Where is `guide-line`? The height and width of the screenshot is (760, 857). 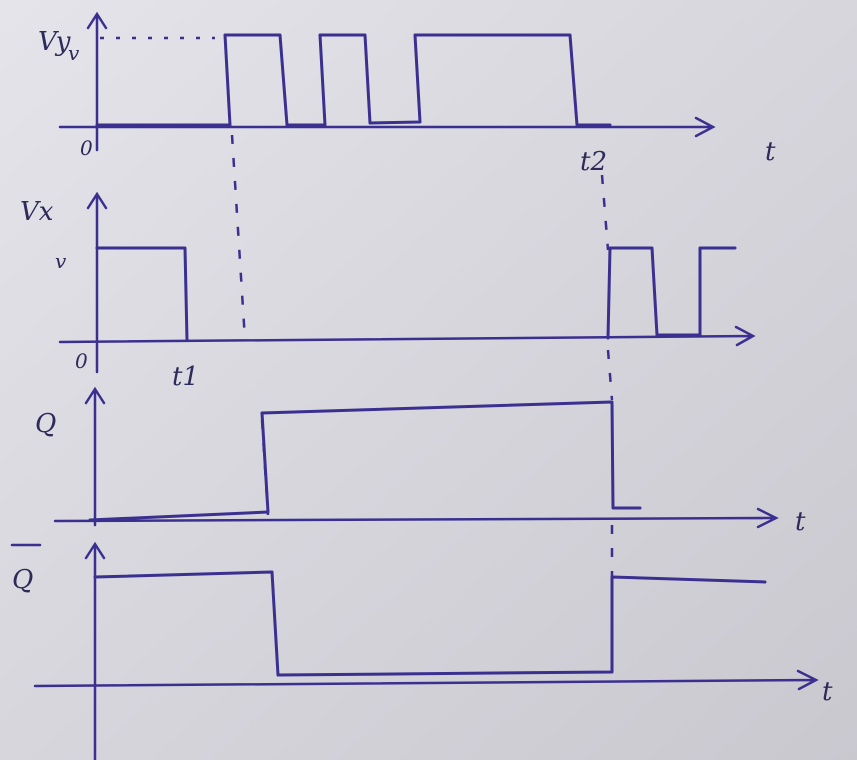 guide-line is located at coordinates (607, 287).